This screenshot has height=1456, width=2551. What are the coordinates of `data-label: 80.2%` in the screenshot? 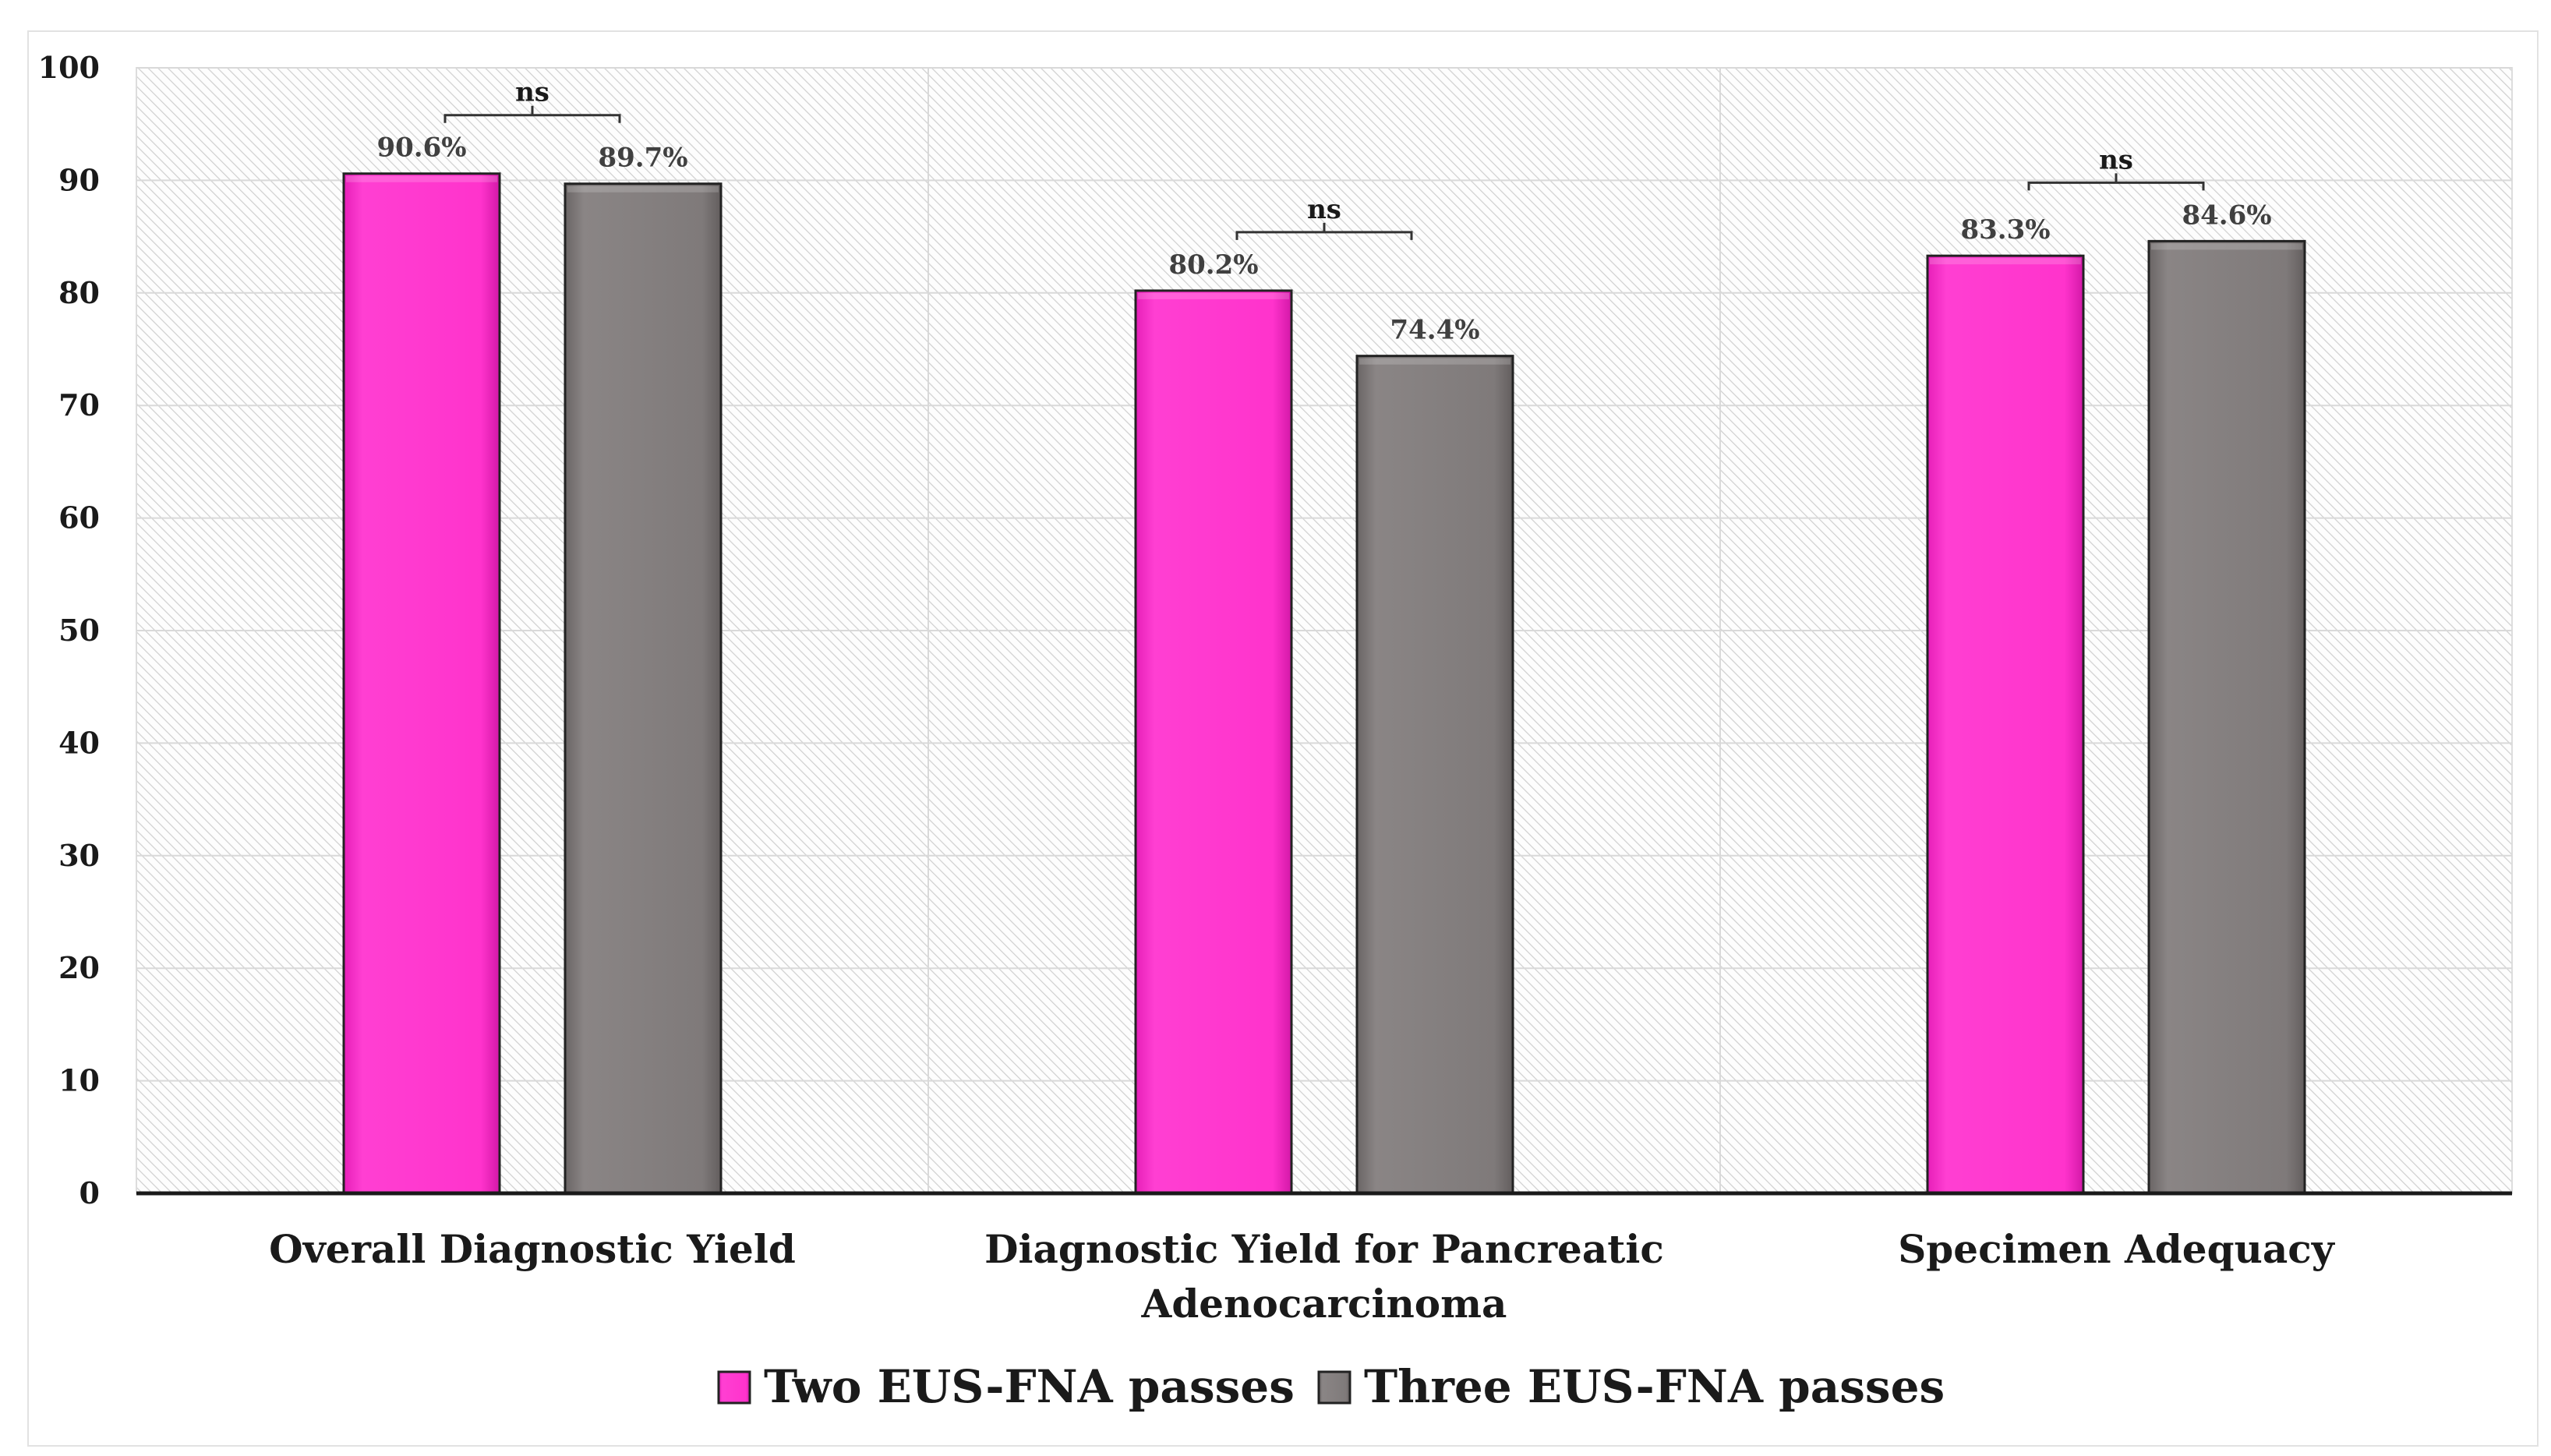 It's located at (1213, 265).